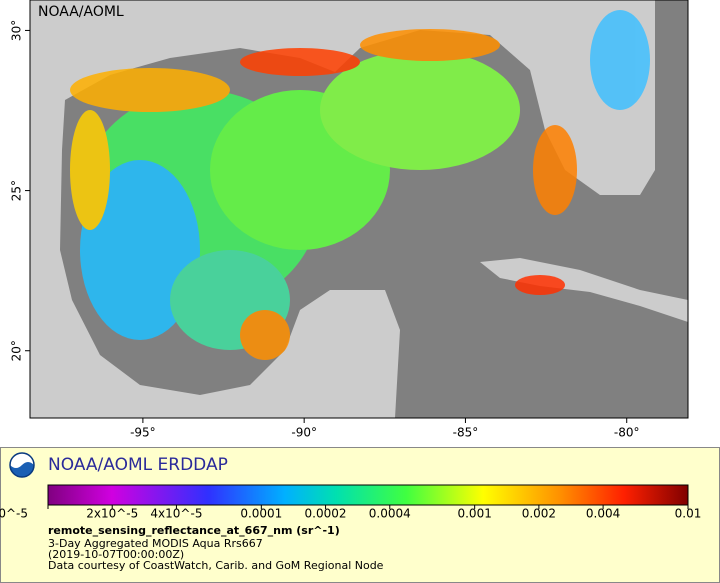 This screenshot has width=720, height=583. What do you see at coordinates (627, 433) in the screenshot?
I see `x-tick-label: -80°` at bounding box center [627, 433].